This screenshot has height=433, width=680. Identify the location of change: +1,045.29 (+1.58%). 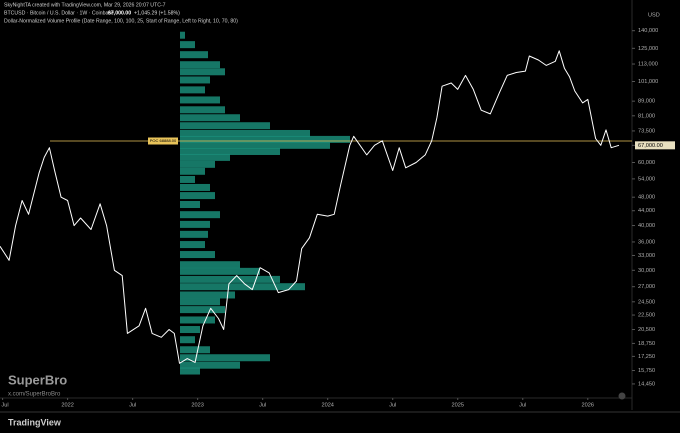
(157, 13).